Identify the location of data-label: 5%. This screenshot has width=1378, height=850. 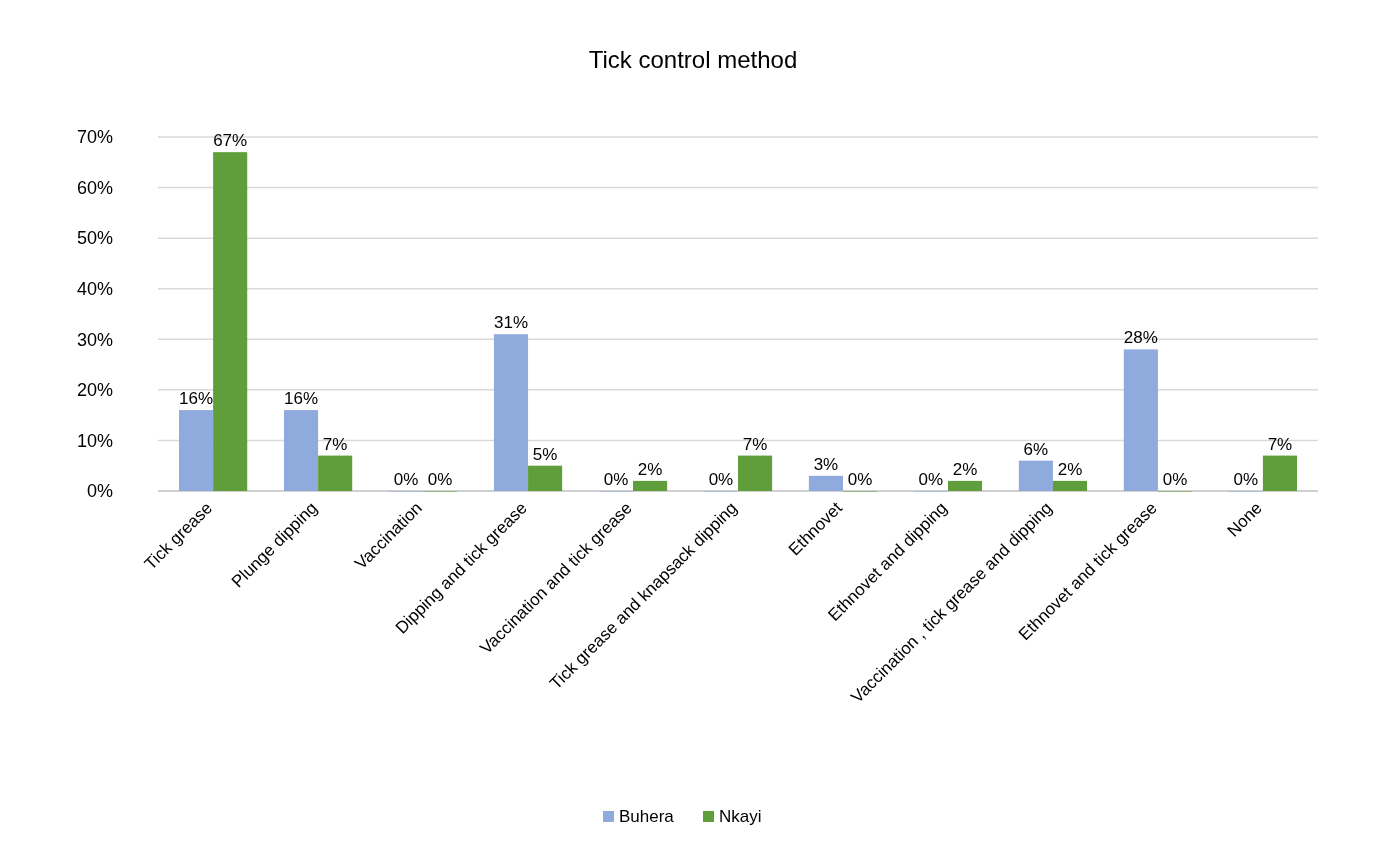
(545, 454).